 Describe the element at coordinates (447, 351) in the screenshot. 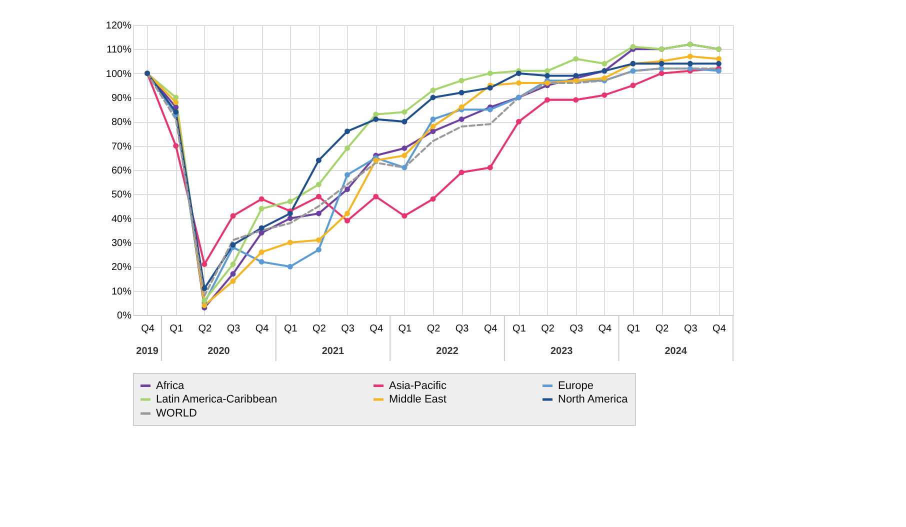

I see `text: 2022` at that location.